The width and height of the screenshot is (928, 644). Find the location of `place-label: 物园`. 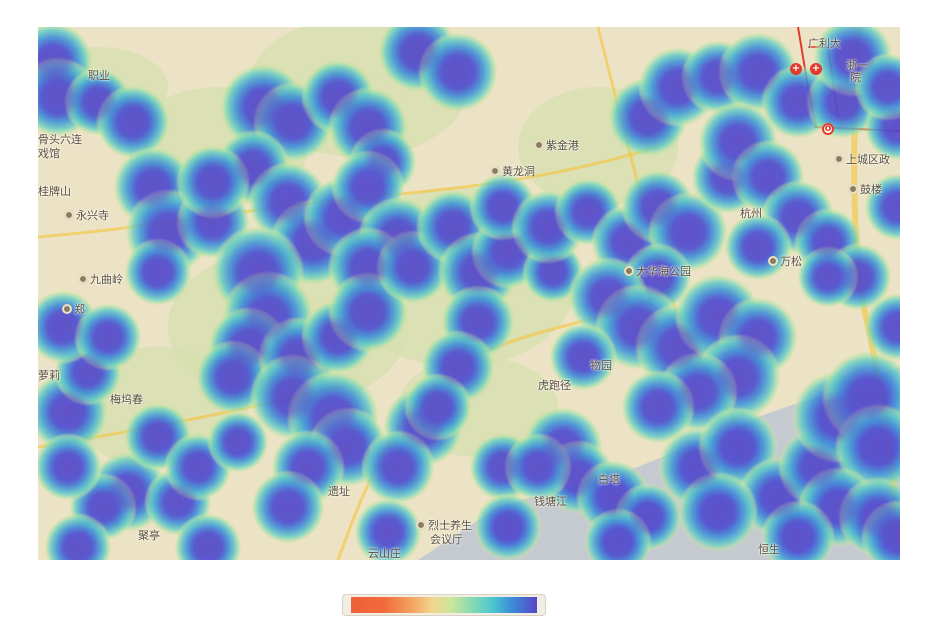

place-label: 物园 is located at coordinates (601, 365).